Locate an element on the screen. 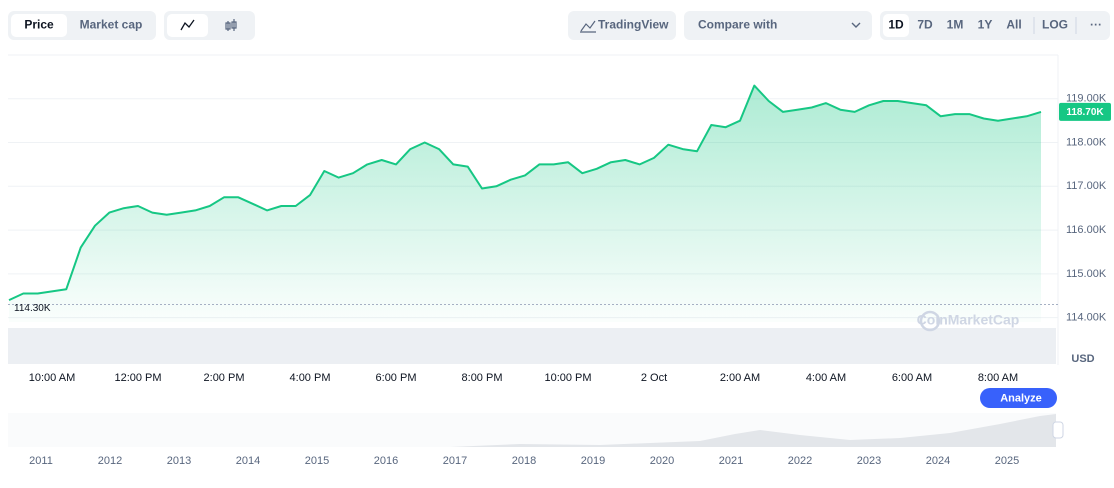 The image size is (1114, 488). x-tick-label: 8:00 AM is located at coordinates (998, 378).